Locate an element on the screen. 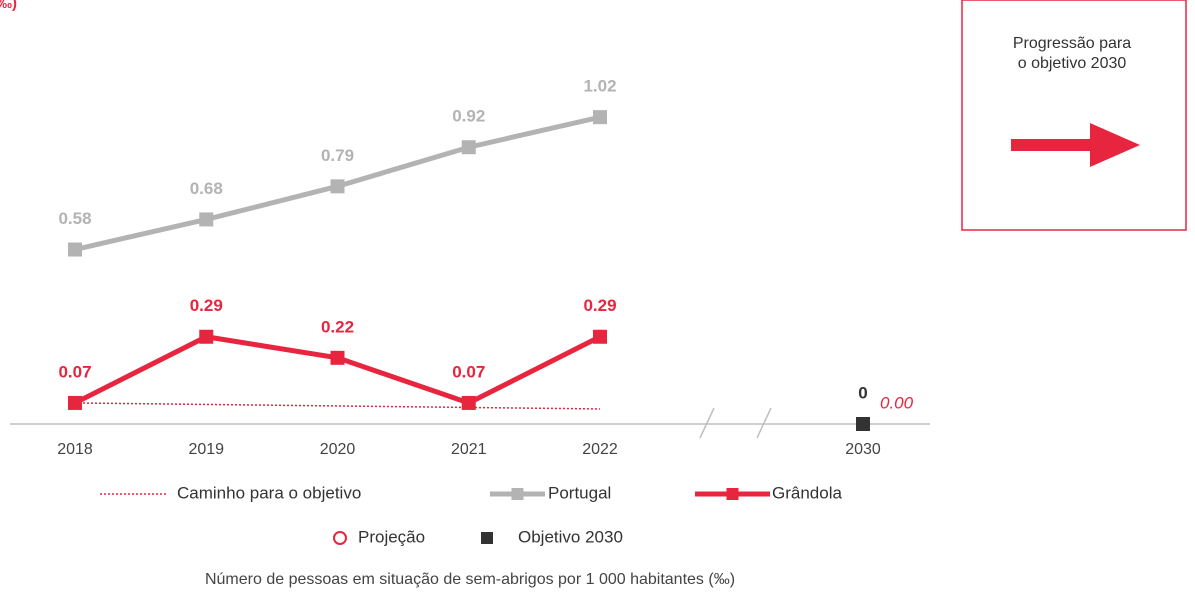 This screenshot has width=1195, height=595. progress-text: Progressão para is located at coordinates (1072, 43).